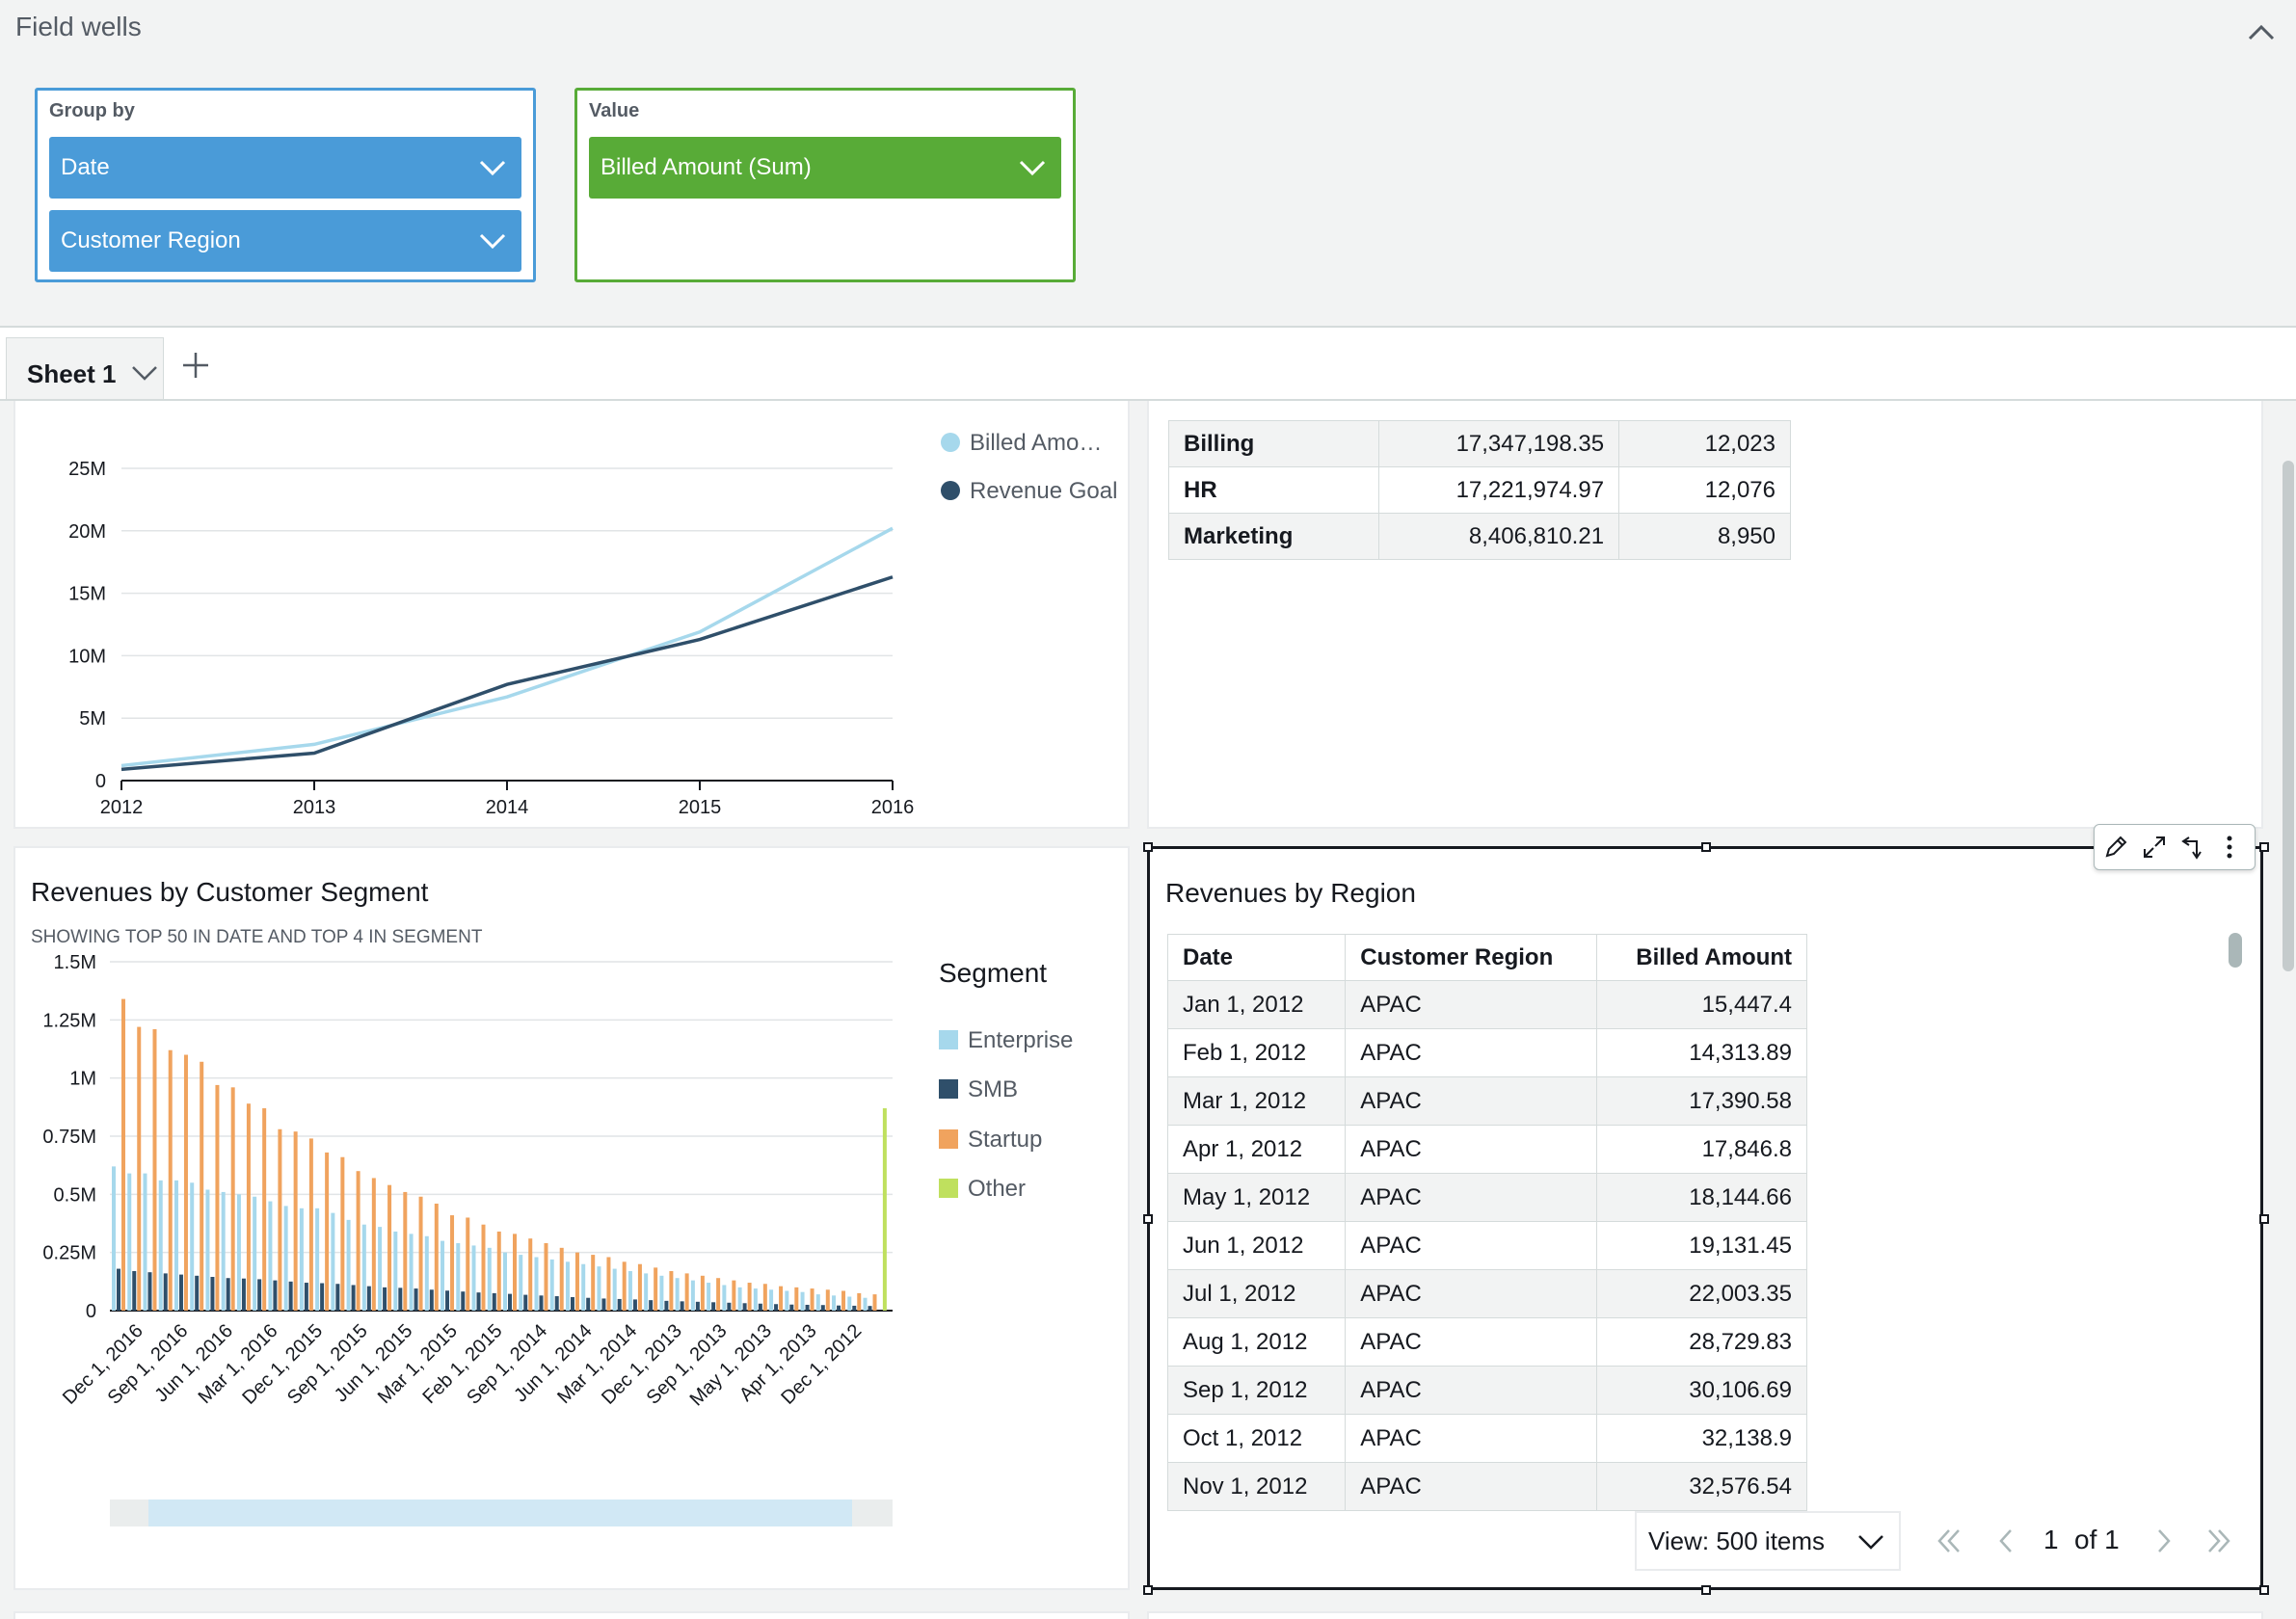 The height and width of the screenshot is (1619, 2296). Describe the element at coordinates (884, 1209) in the screenshot. I see `bar-other` at that location.